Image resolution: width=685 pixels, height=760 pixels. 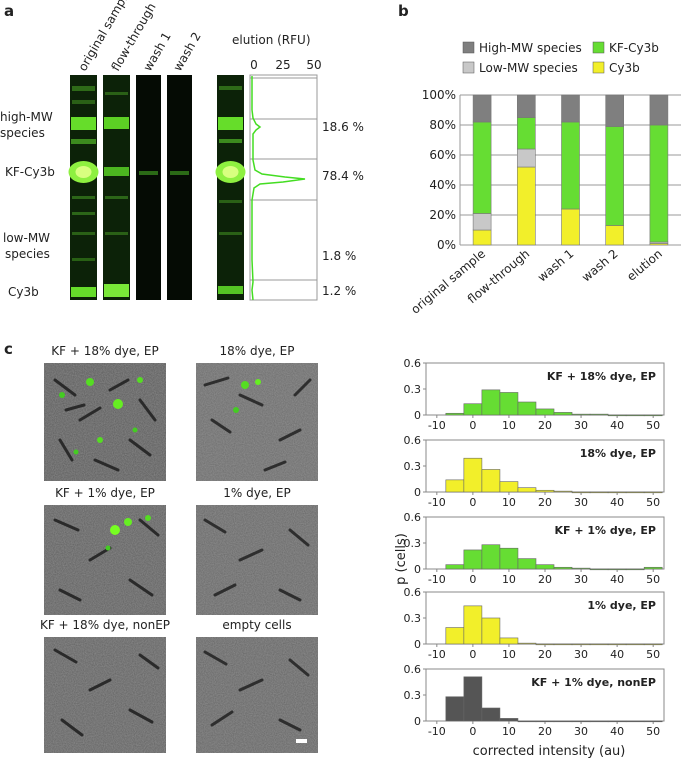 What do you see at coordinates (30, 172) in the screenshot?
I see `band-label-kf-cy3b: KF-Cy3b` at bounding box center [30, 172].